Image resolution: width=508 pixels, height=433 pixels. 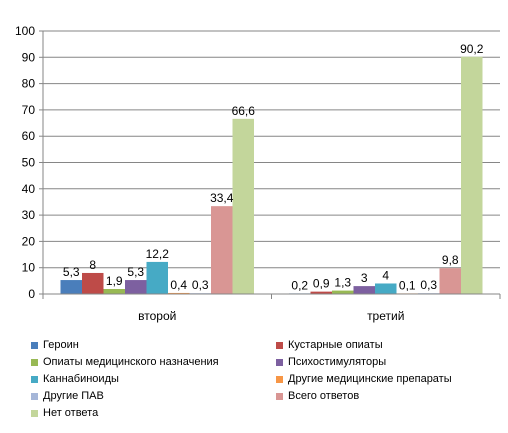 I want to click on data-label: 1,9, so click(x=114, y=281).